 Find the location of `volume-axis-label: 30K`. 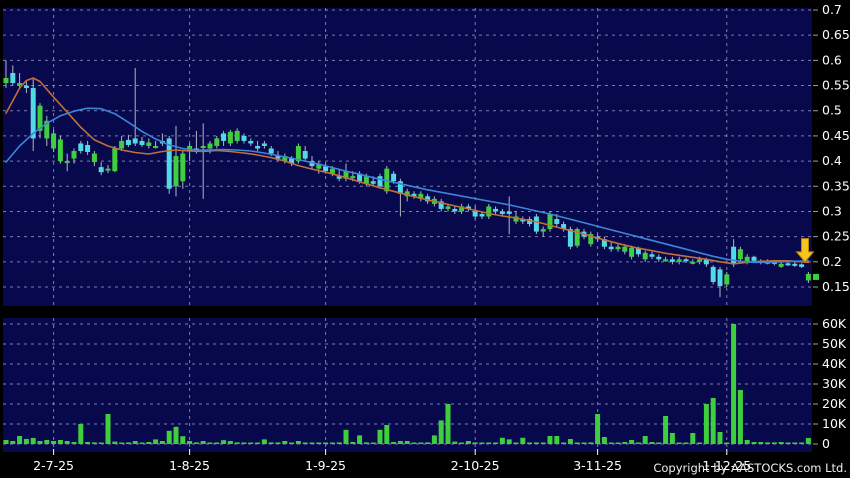

volume-axis-label: 30K is located at coordinates (834, 383).